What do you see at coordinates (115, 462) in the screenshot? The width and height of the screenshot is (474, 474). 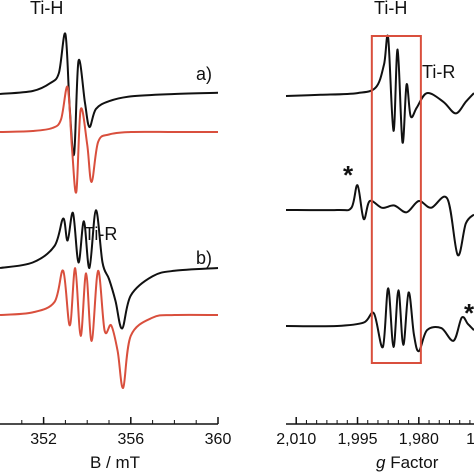 I see `left-x-axis-title: B / mT` at bounding box center [115, 462].